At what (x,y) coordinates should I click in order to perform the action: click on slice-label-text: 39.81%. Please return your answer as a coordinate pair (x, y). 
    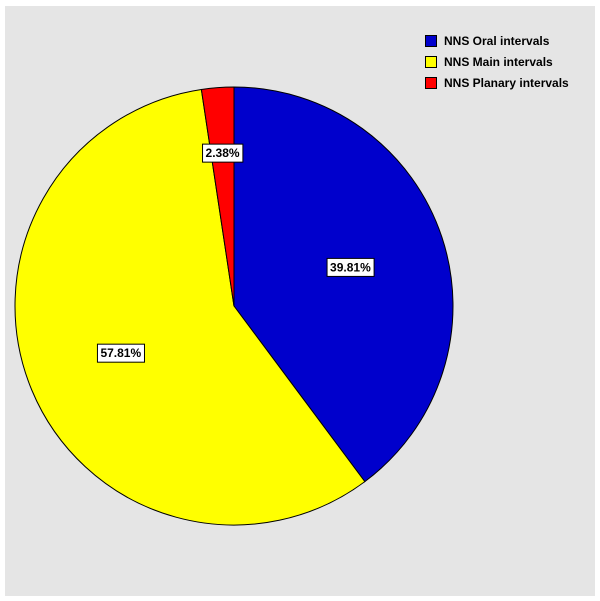
    Looking at the image, I should click on (350, 267).